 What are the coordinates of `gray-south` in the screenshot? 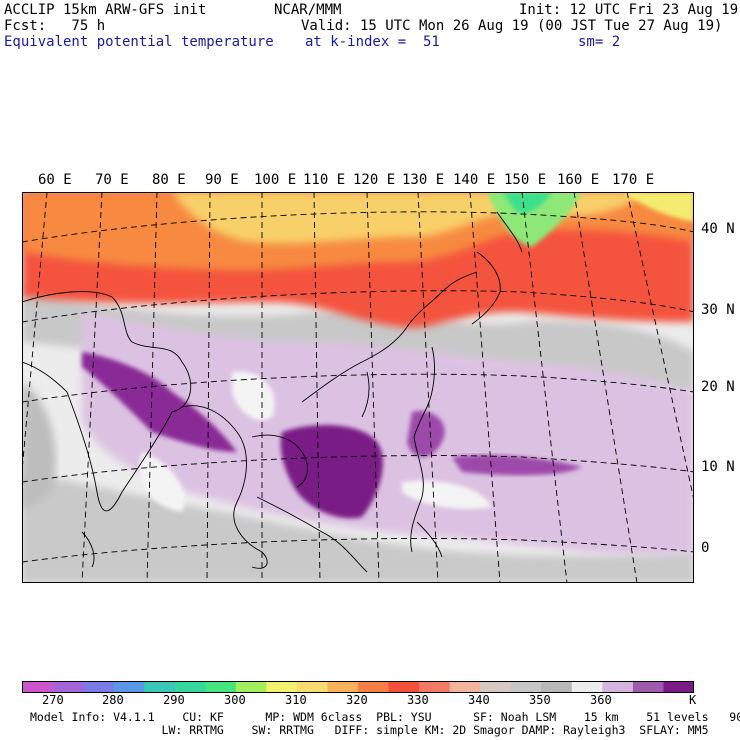 It's located at (358, 527).